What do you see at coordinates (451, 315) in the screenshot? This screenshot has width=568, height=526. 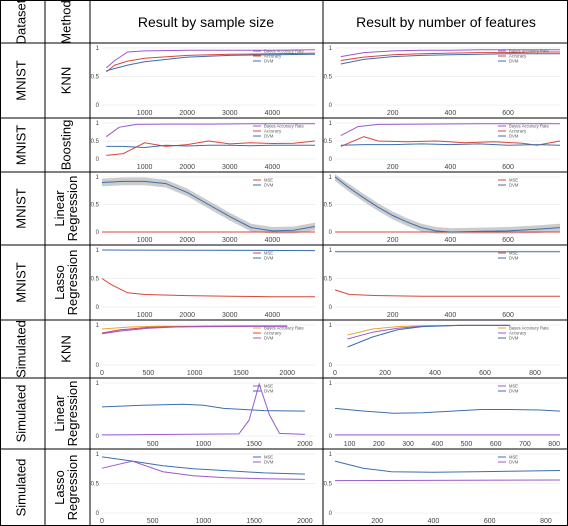 I see `x-tick-label: 400` at bounding box center [451, 315].